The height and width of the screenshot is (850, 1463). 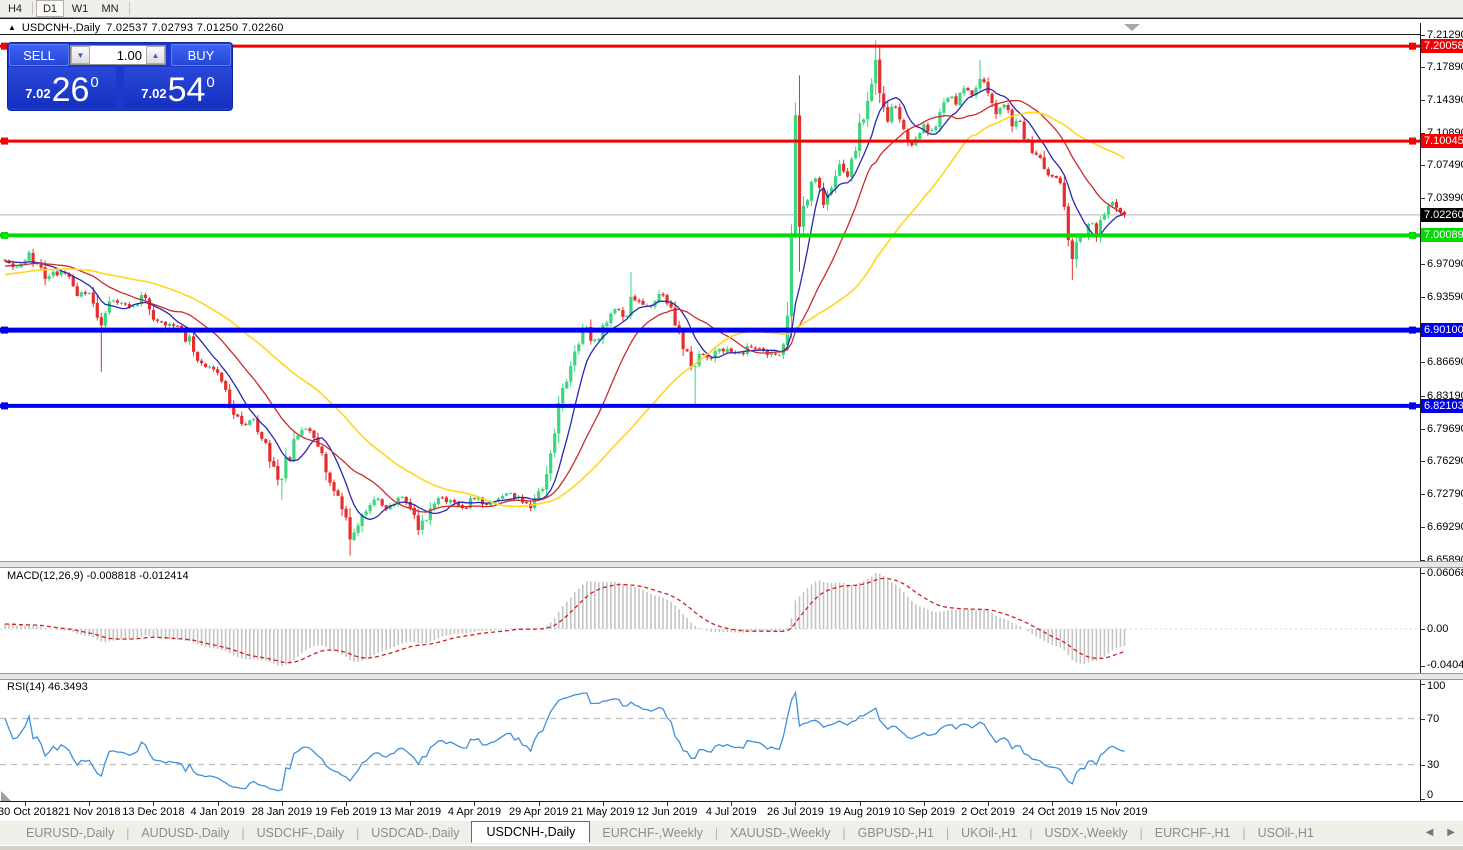 I want to click on chart-tab-usdx-weekly: USDX-,Weekly, so click(x=1086, y=832).